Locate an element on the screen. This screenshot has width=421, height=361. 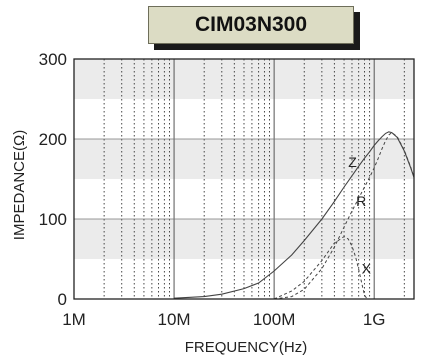
y-tick-label: 300 is located at coordinates (53, 59).